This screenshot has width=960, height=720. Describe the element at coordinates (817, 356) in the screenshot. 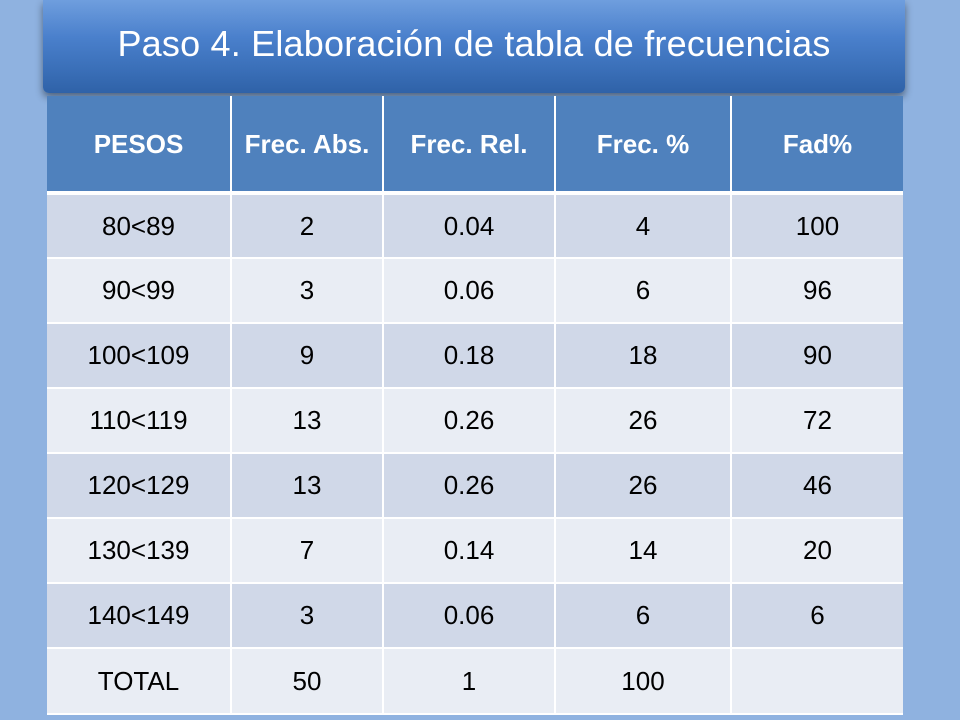

I see `table-cell-fad-pct: 90` at that location.